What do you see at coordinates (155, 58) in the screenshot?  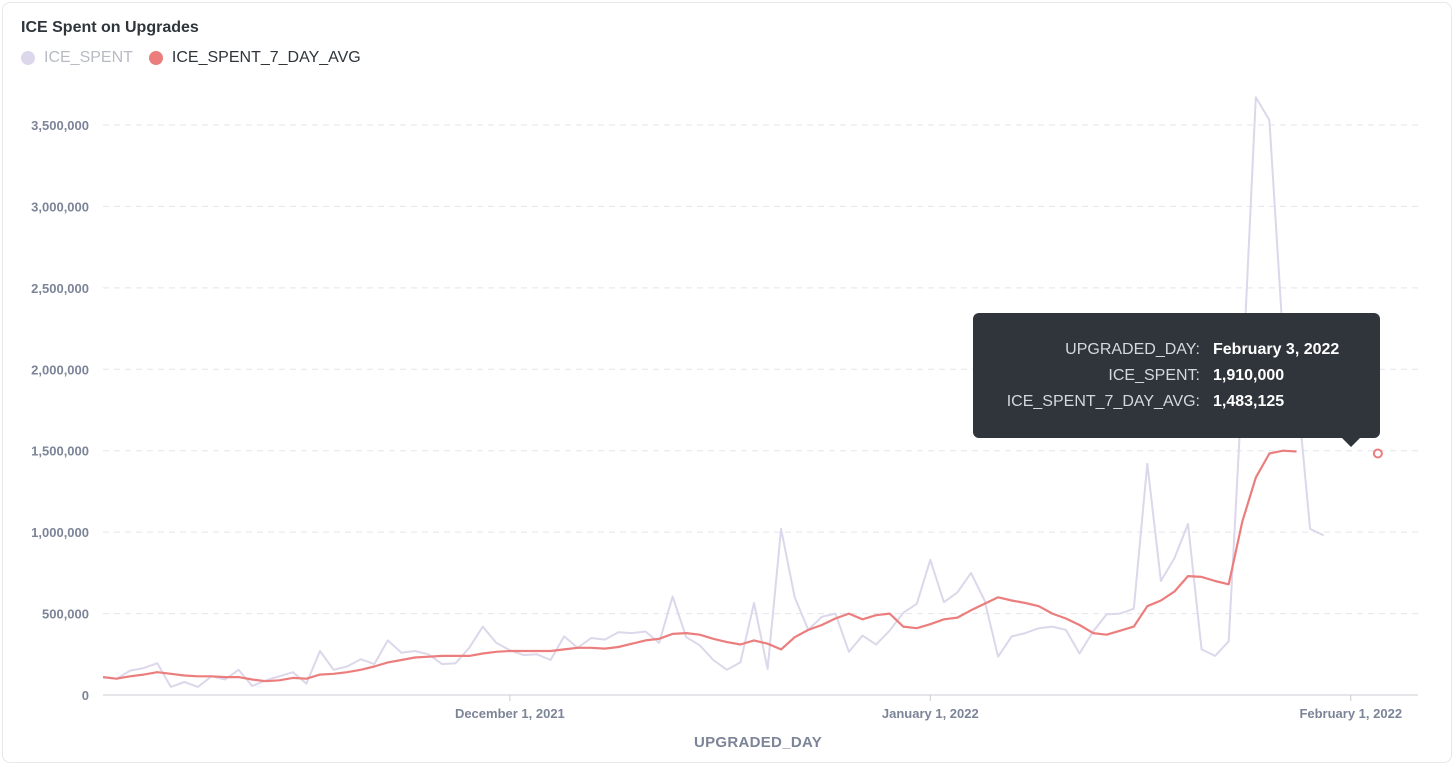 I see `legend-dot-ice-spent-7-day-avg` at bounding box center [155, 58].